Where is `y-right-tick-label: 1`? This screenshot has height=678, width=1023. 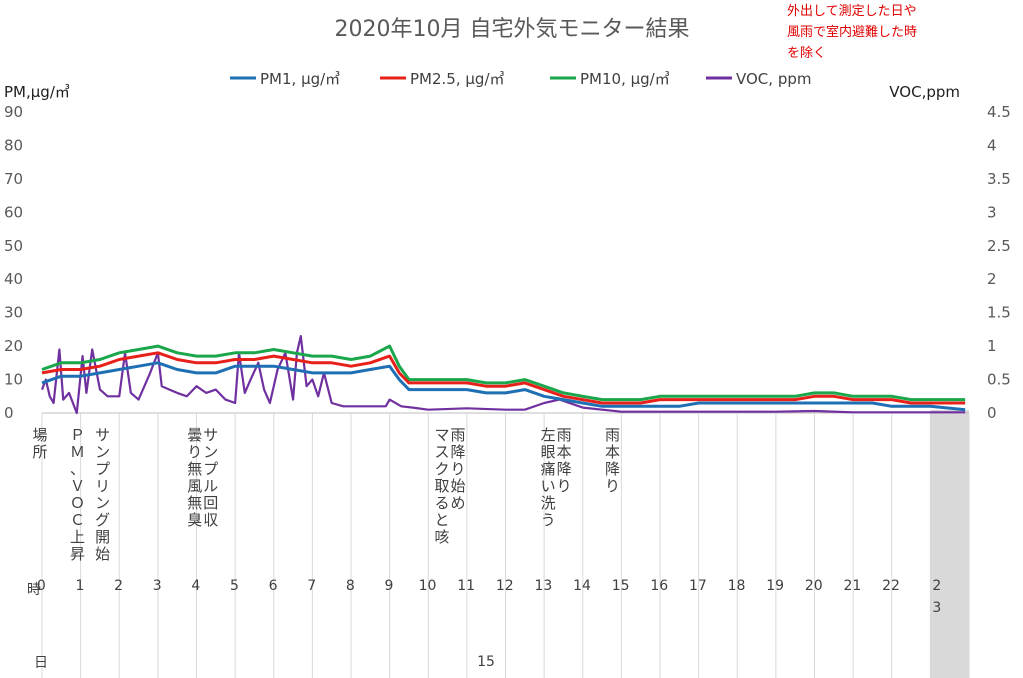 y-right-tick-label: 1 is located at coordinates (992, 346).